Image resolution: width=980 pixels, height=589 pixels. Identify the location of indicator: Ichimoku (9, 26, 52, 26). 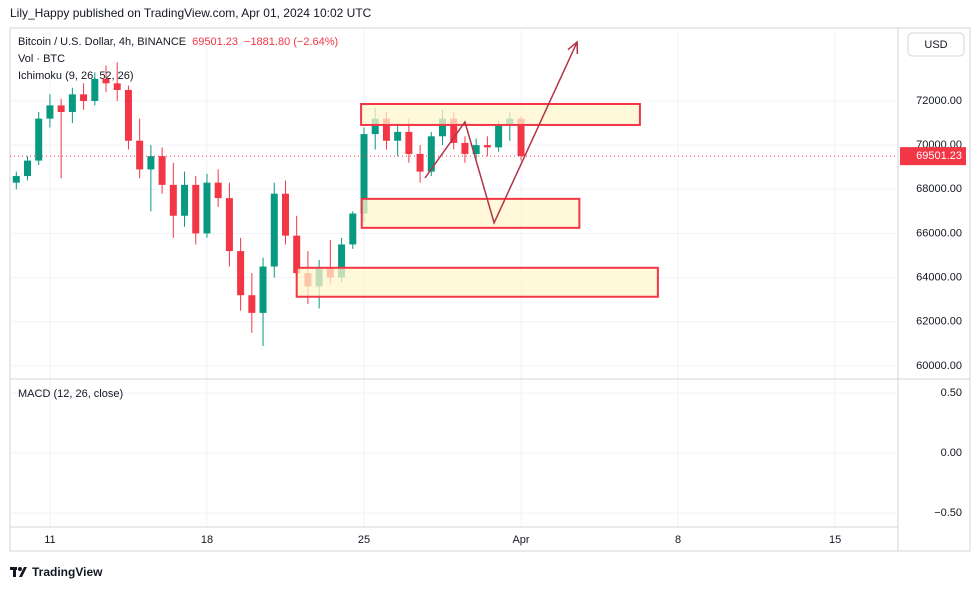
(76, 76).